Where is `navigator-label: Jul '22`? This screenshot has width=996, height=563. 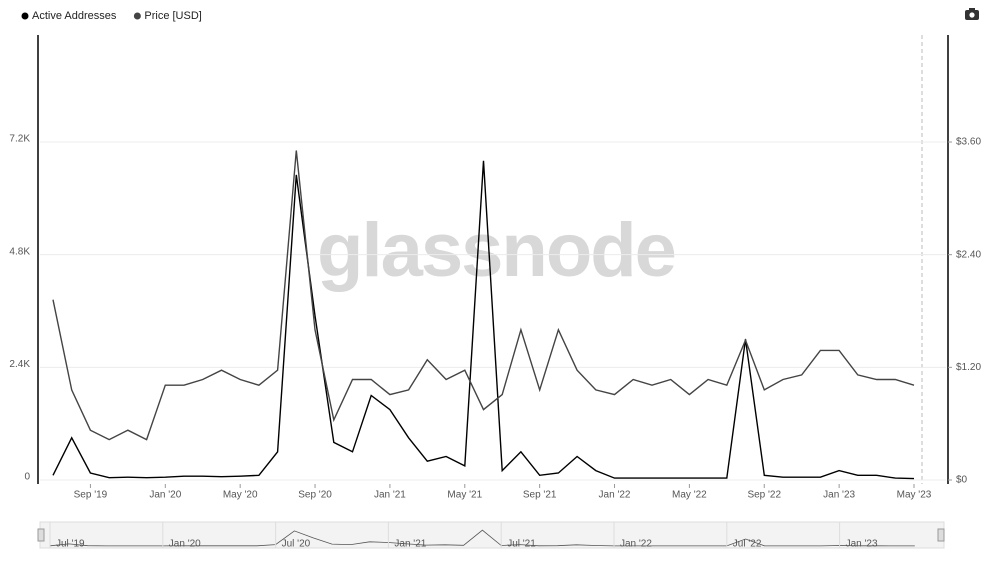
navigator-label: Jul '22 is located at coordinates (747, 544).